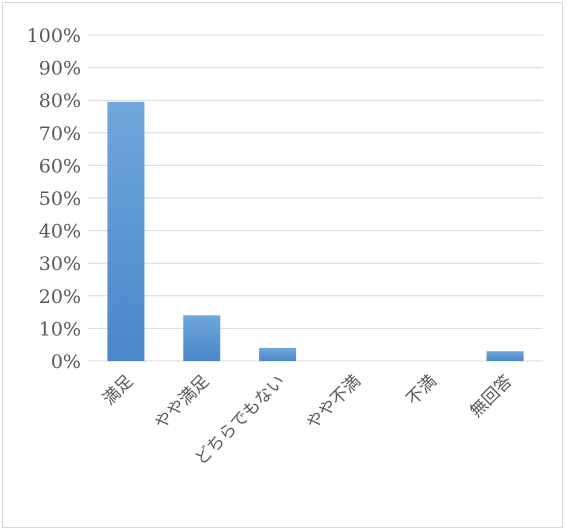 This screenshot has width=566, height=531. Describe the element at coordinates (66, 362) in the screenshot. I see `y-tick-label: 0%` at that location.